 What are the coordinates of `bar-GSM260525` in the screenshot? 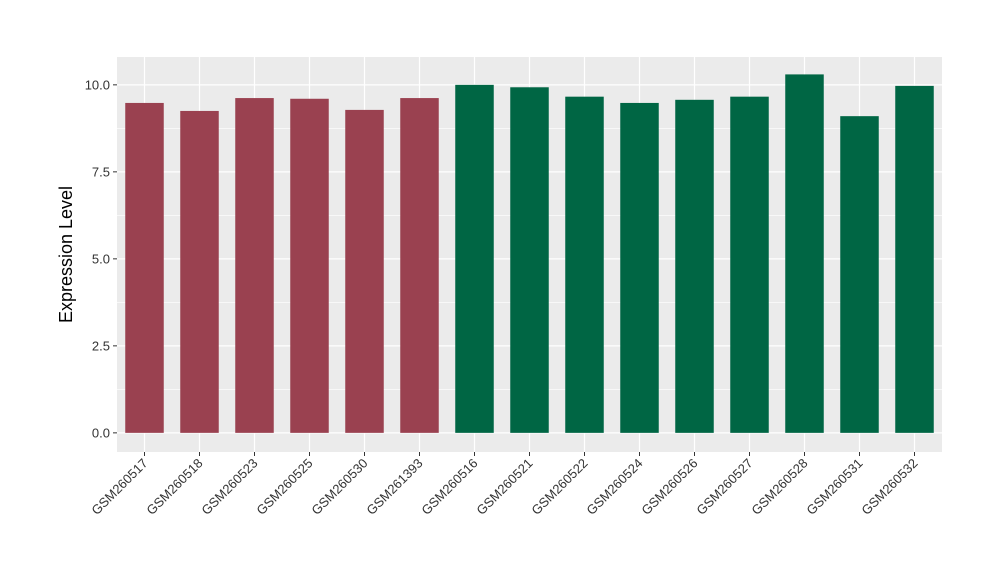 It's located at (309, 265).